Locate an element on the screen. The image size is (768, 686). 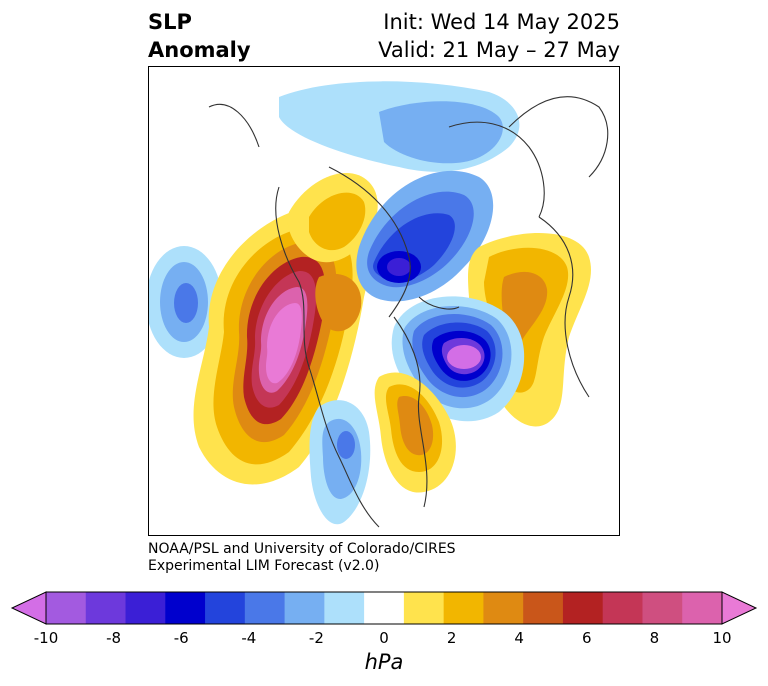
colorbar-tick-label: 6 is located at coordinates (587, 638).